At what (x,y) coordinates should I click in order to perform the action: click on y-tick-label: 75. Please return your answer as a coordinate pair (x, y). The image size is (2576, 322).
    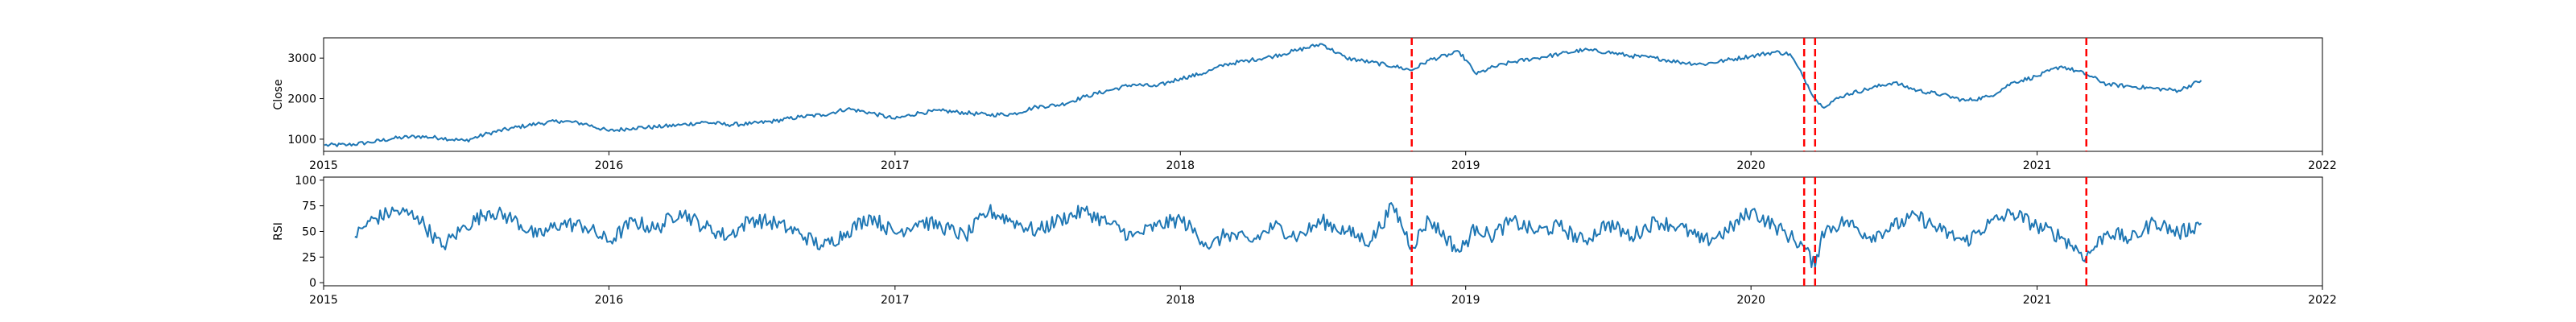
    Looking at the image, I should click on (309, 206).